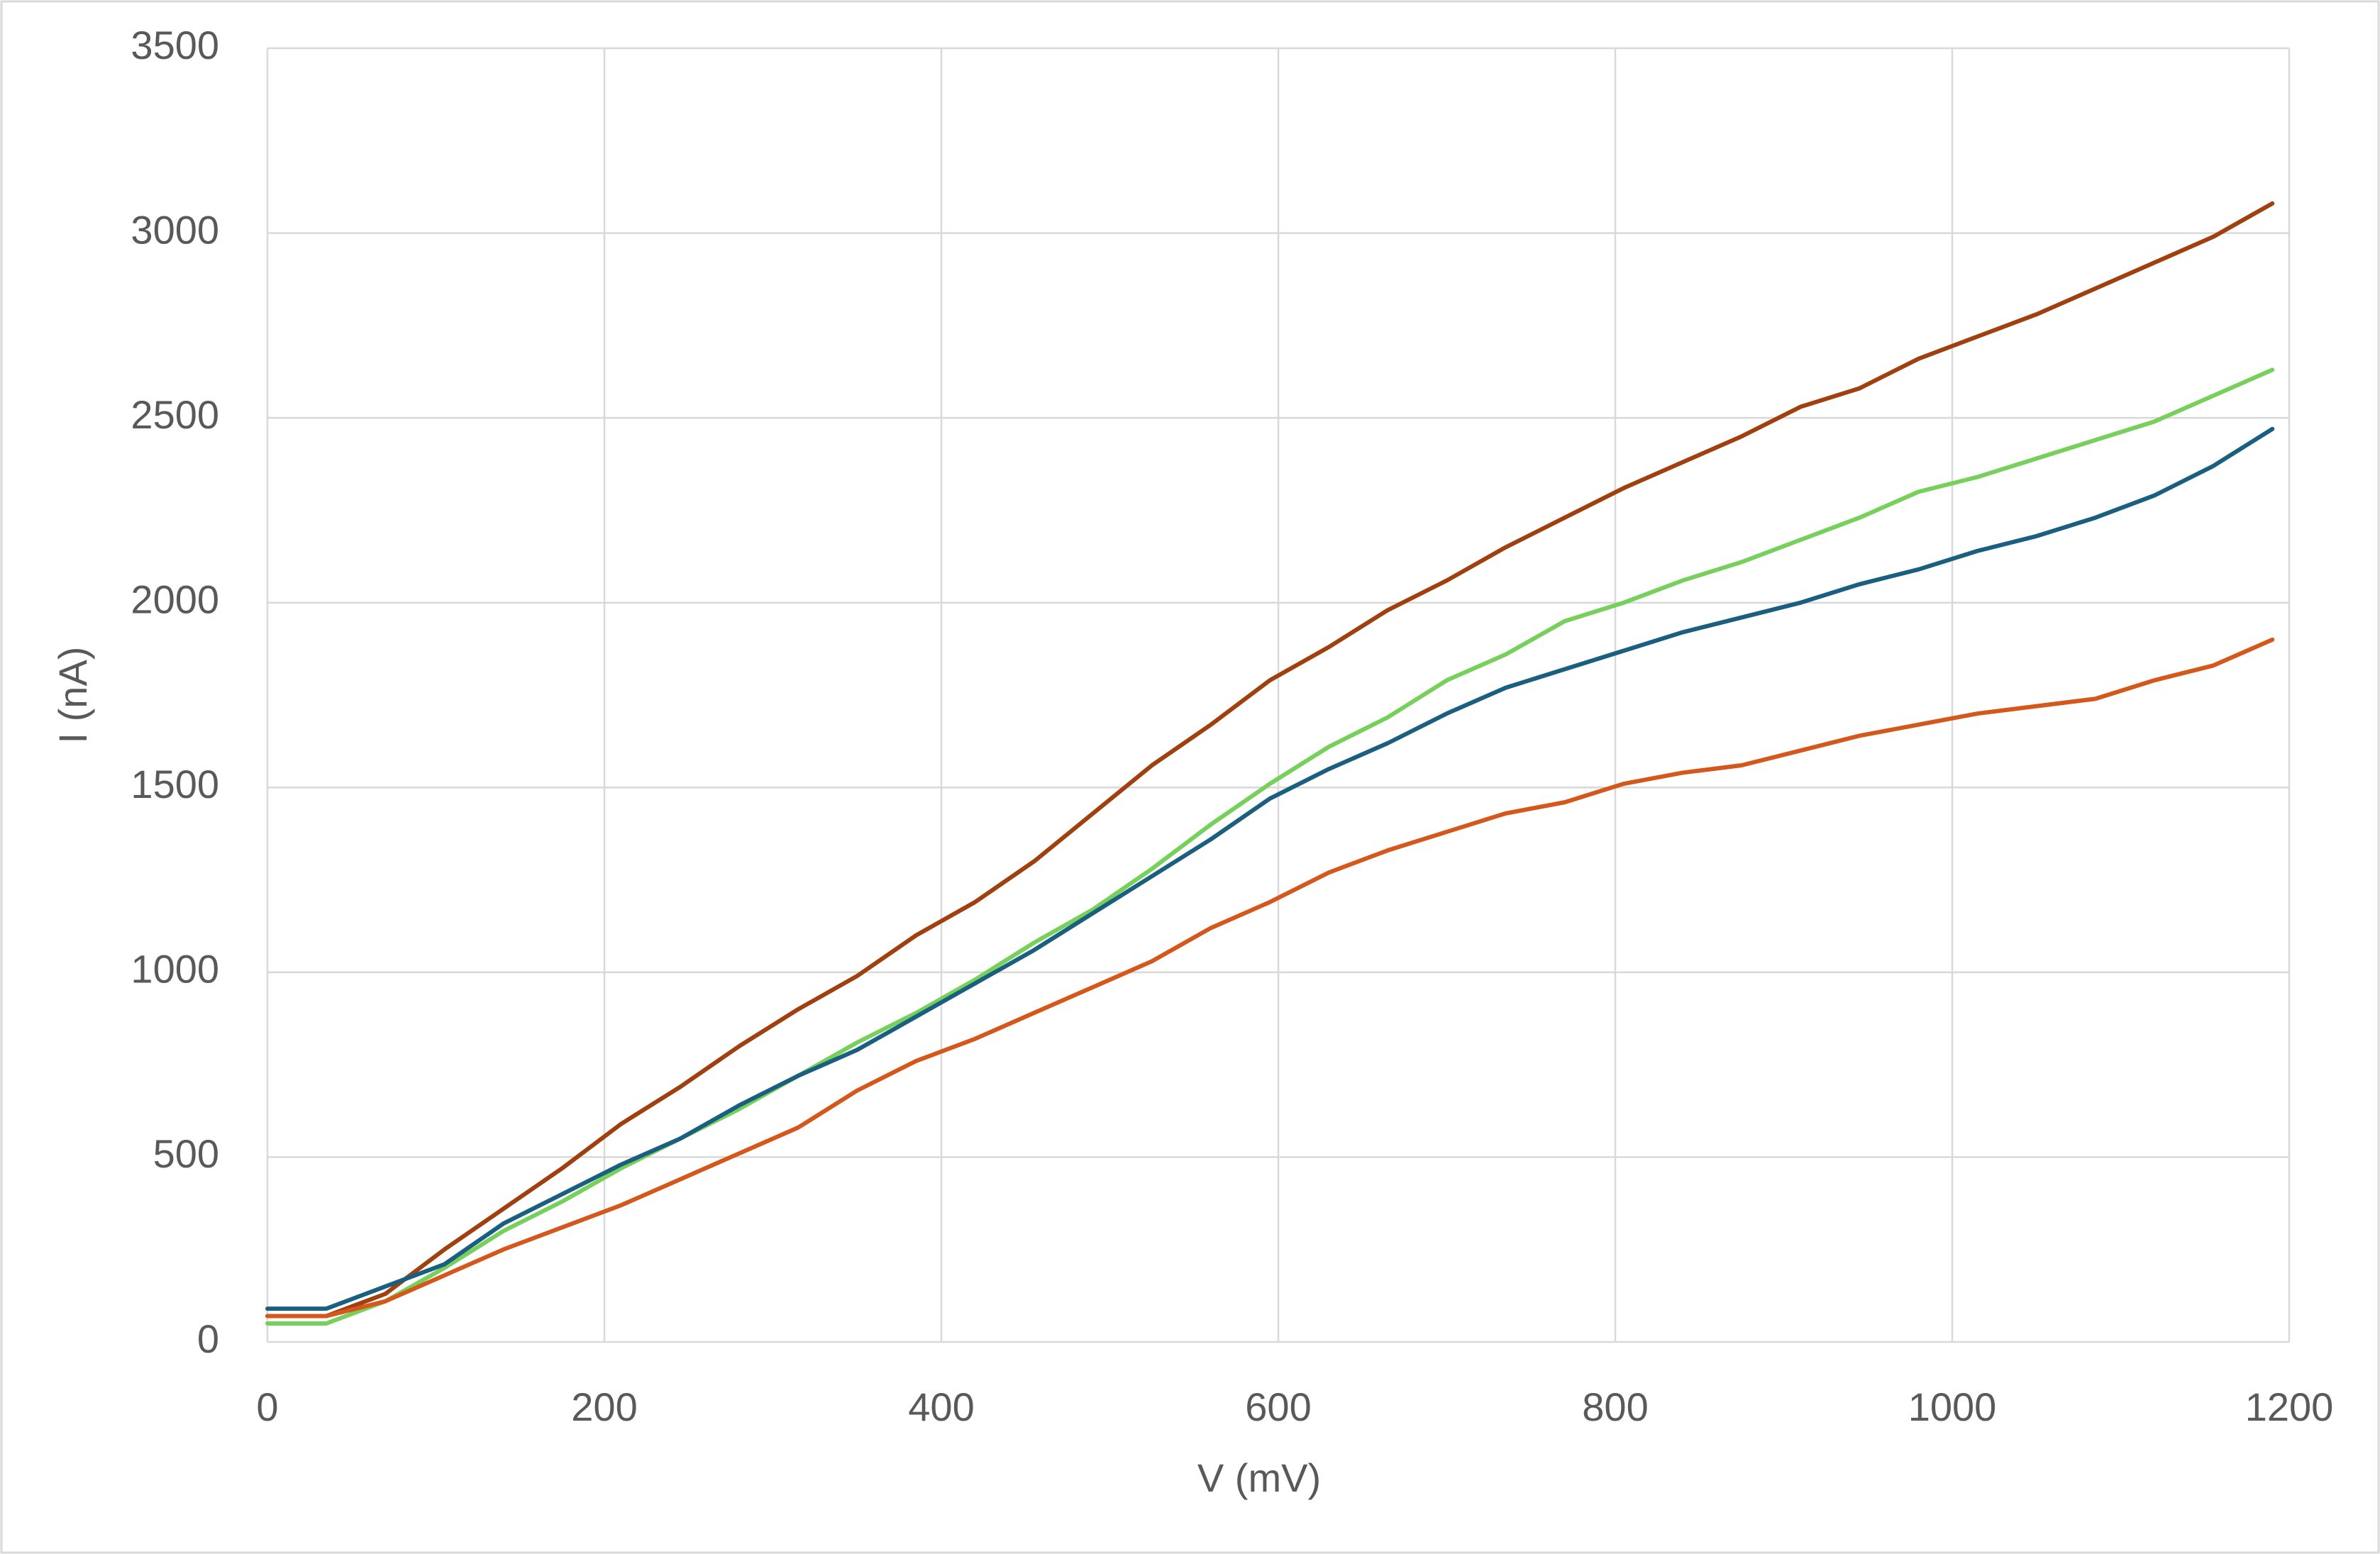  What do you see at coordinates (1615, 1406) in the screenshot?
I see `x-tick-label: 800` at bounding box center [1615, 1406].